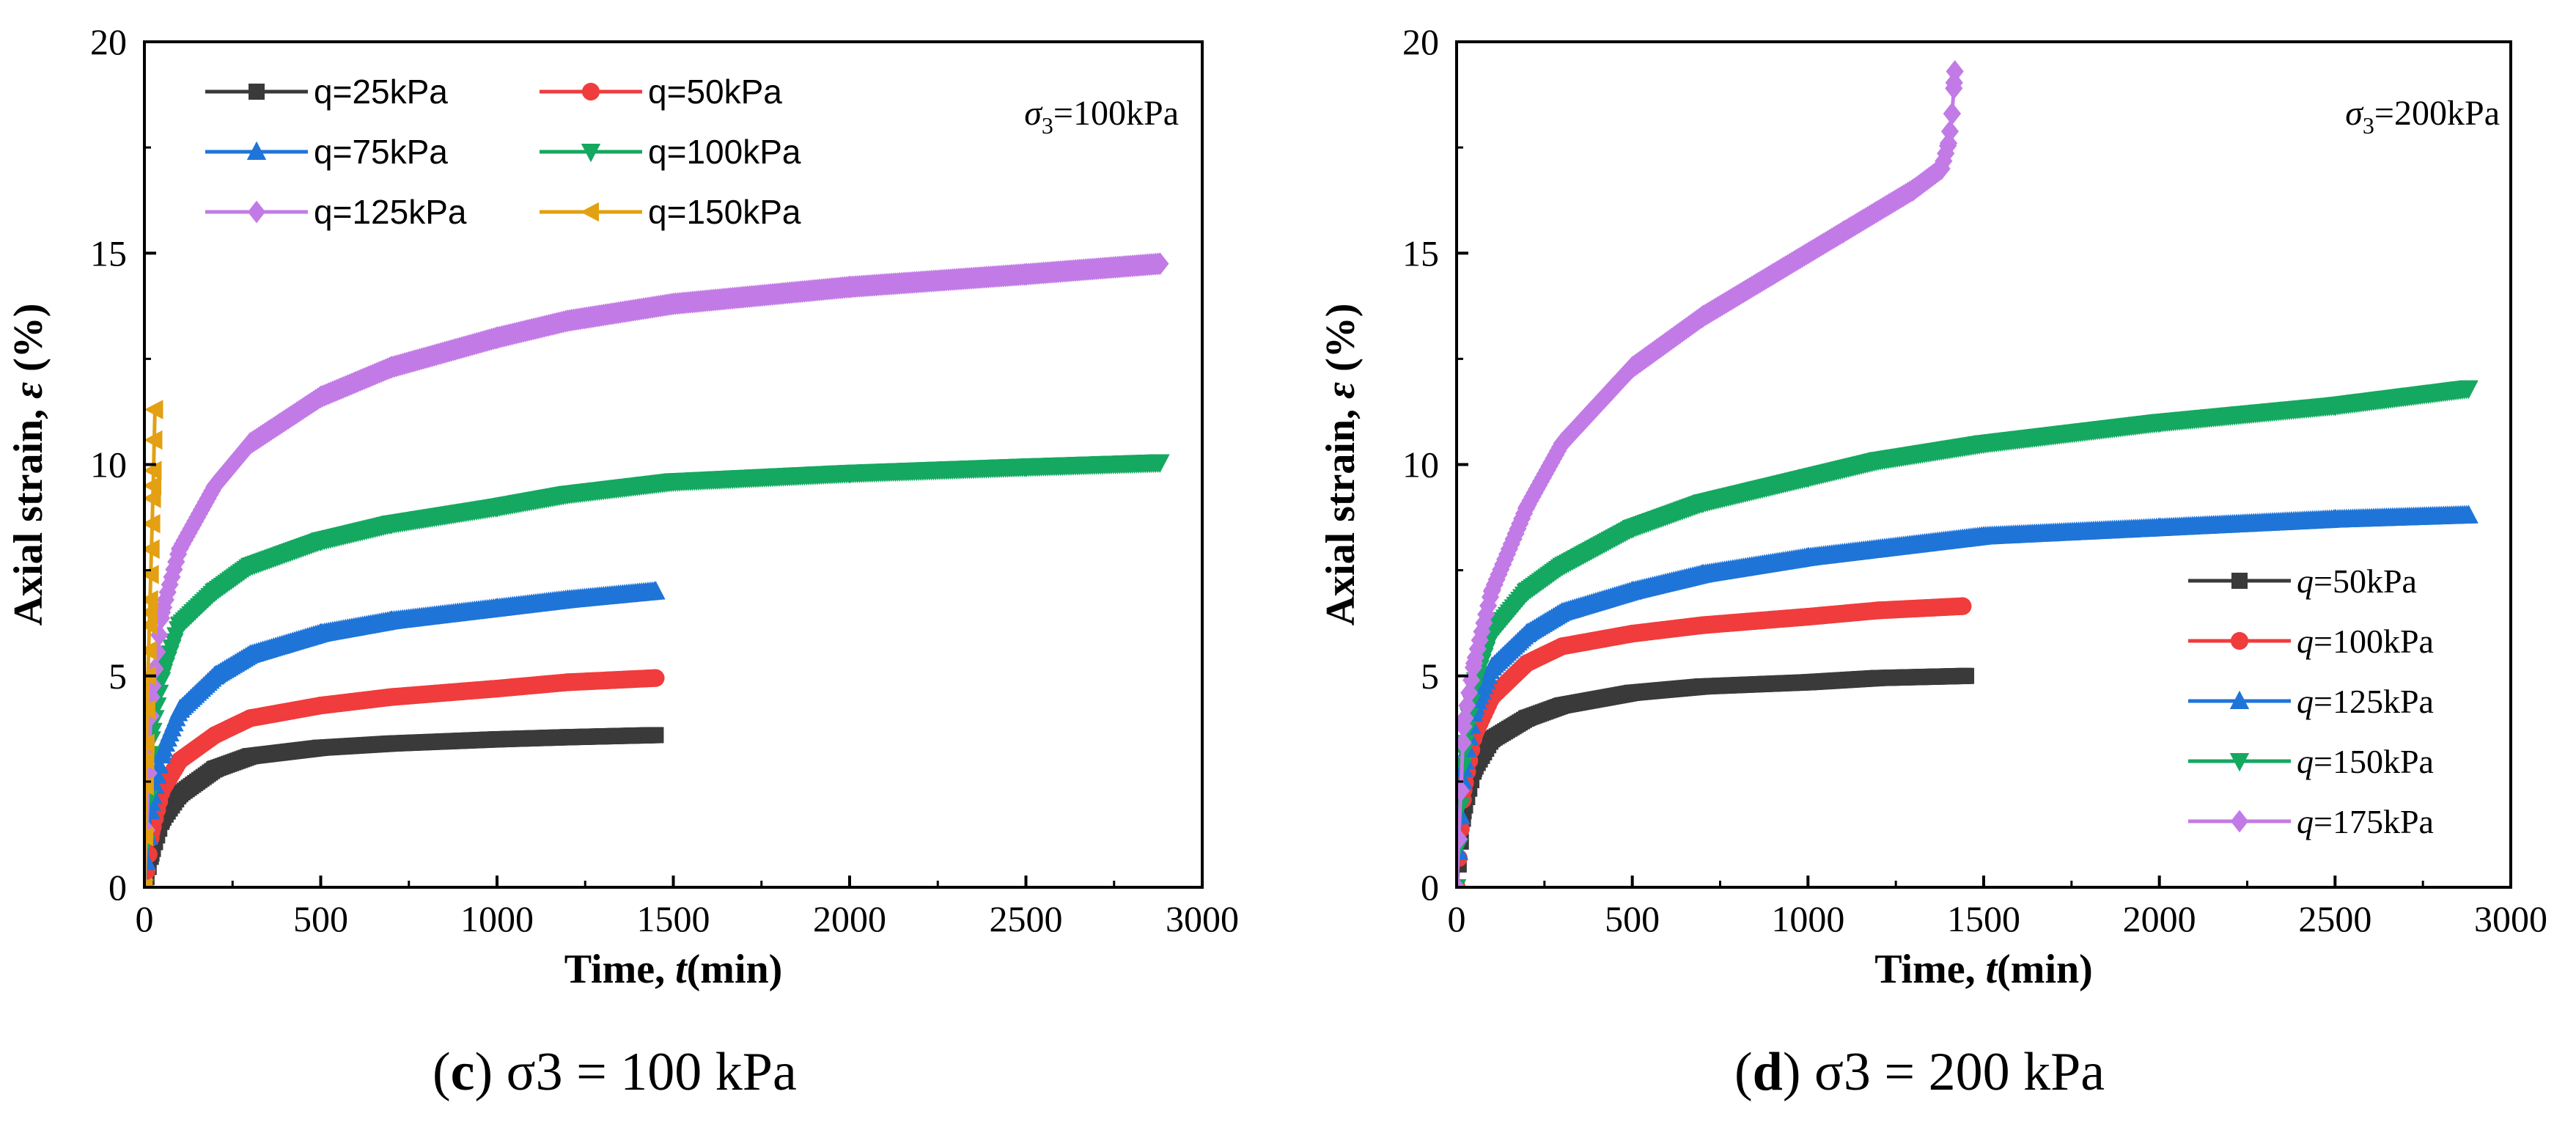  I want to click on x-tick-label: 1000, so click(1807, 919).